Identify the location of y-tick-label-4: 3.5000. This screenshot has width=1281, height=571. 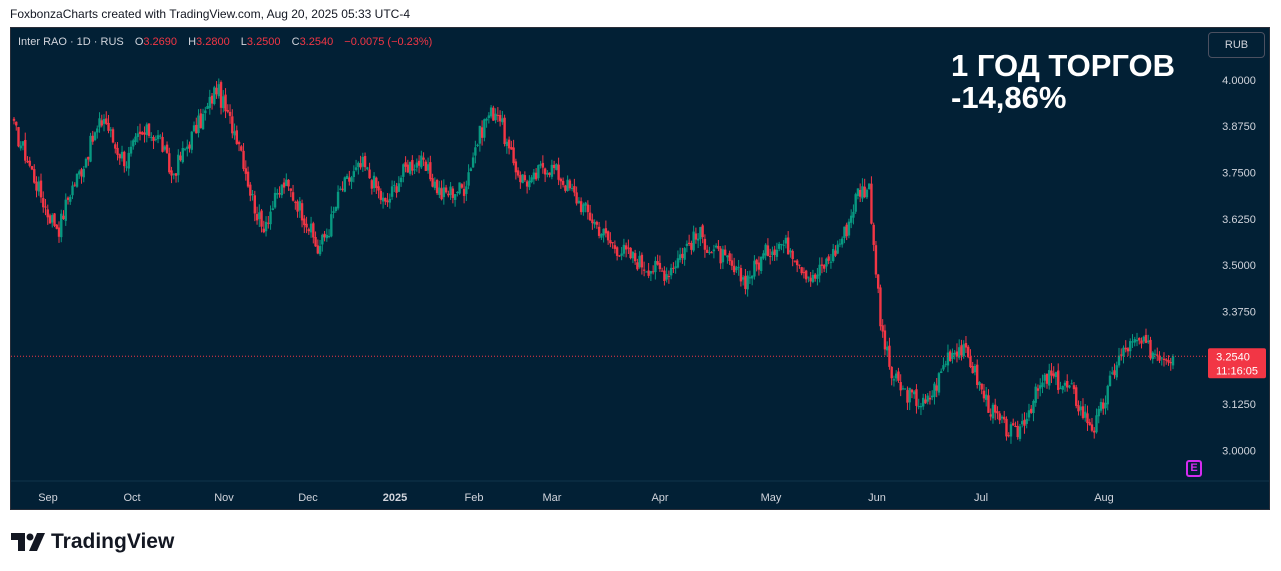
(1239, 266).